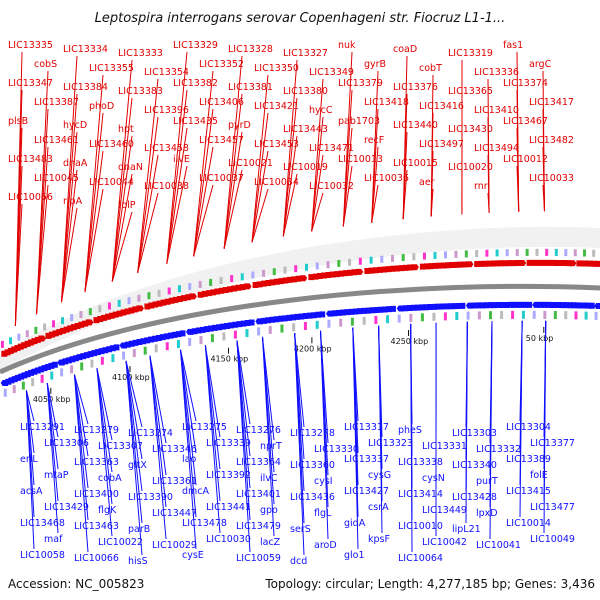 Image resolution: width=600 pixels, height=600 pixels. What do you see at coordinates (474, 465) in the screenshot?
I see `reverse-gene-label: LIC13340` at bounding box center [474, 465].